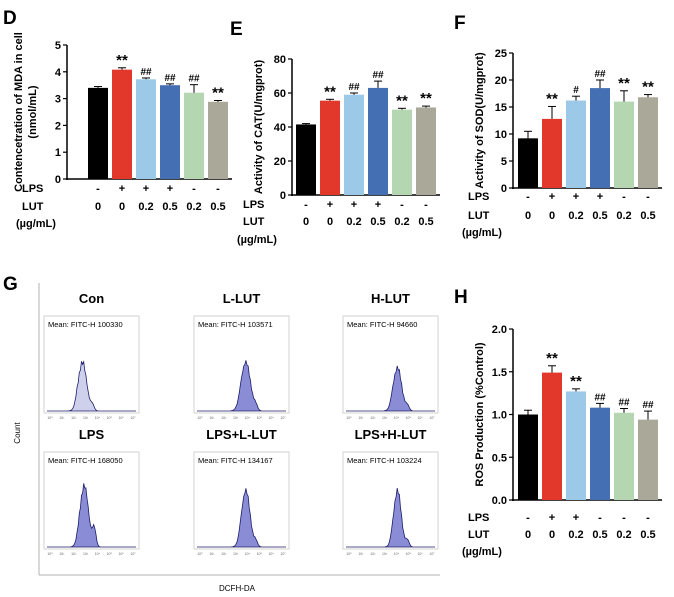  What do you see at coordinates (58, 100) in the screenshot?
I see `y-tick-label: 3` at bounding box center [58, 100].